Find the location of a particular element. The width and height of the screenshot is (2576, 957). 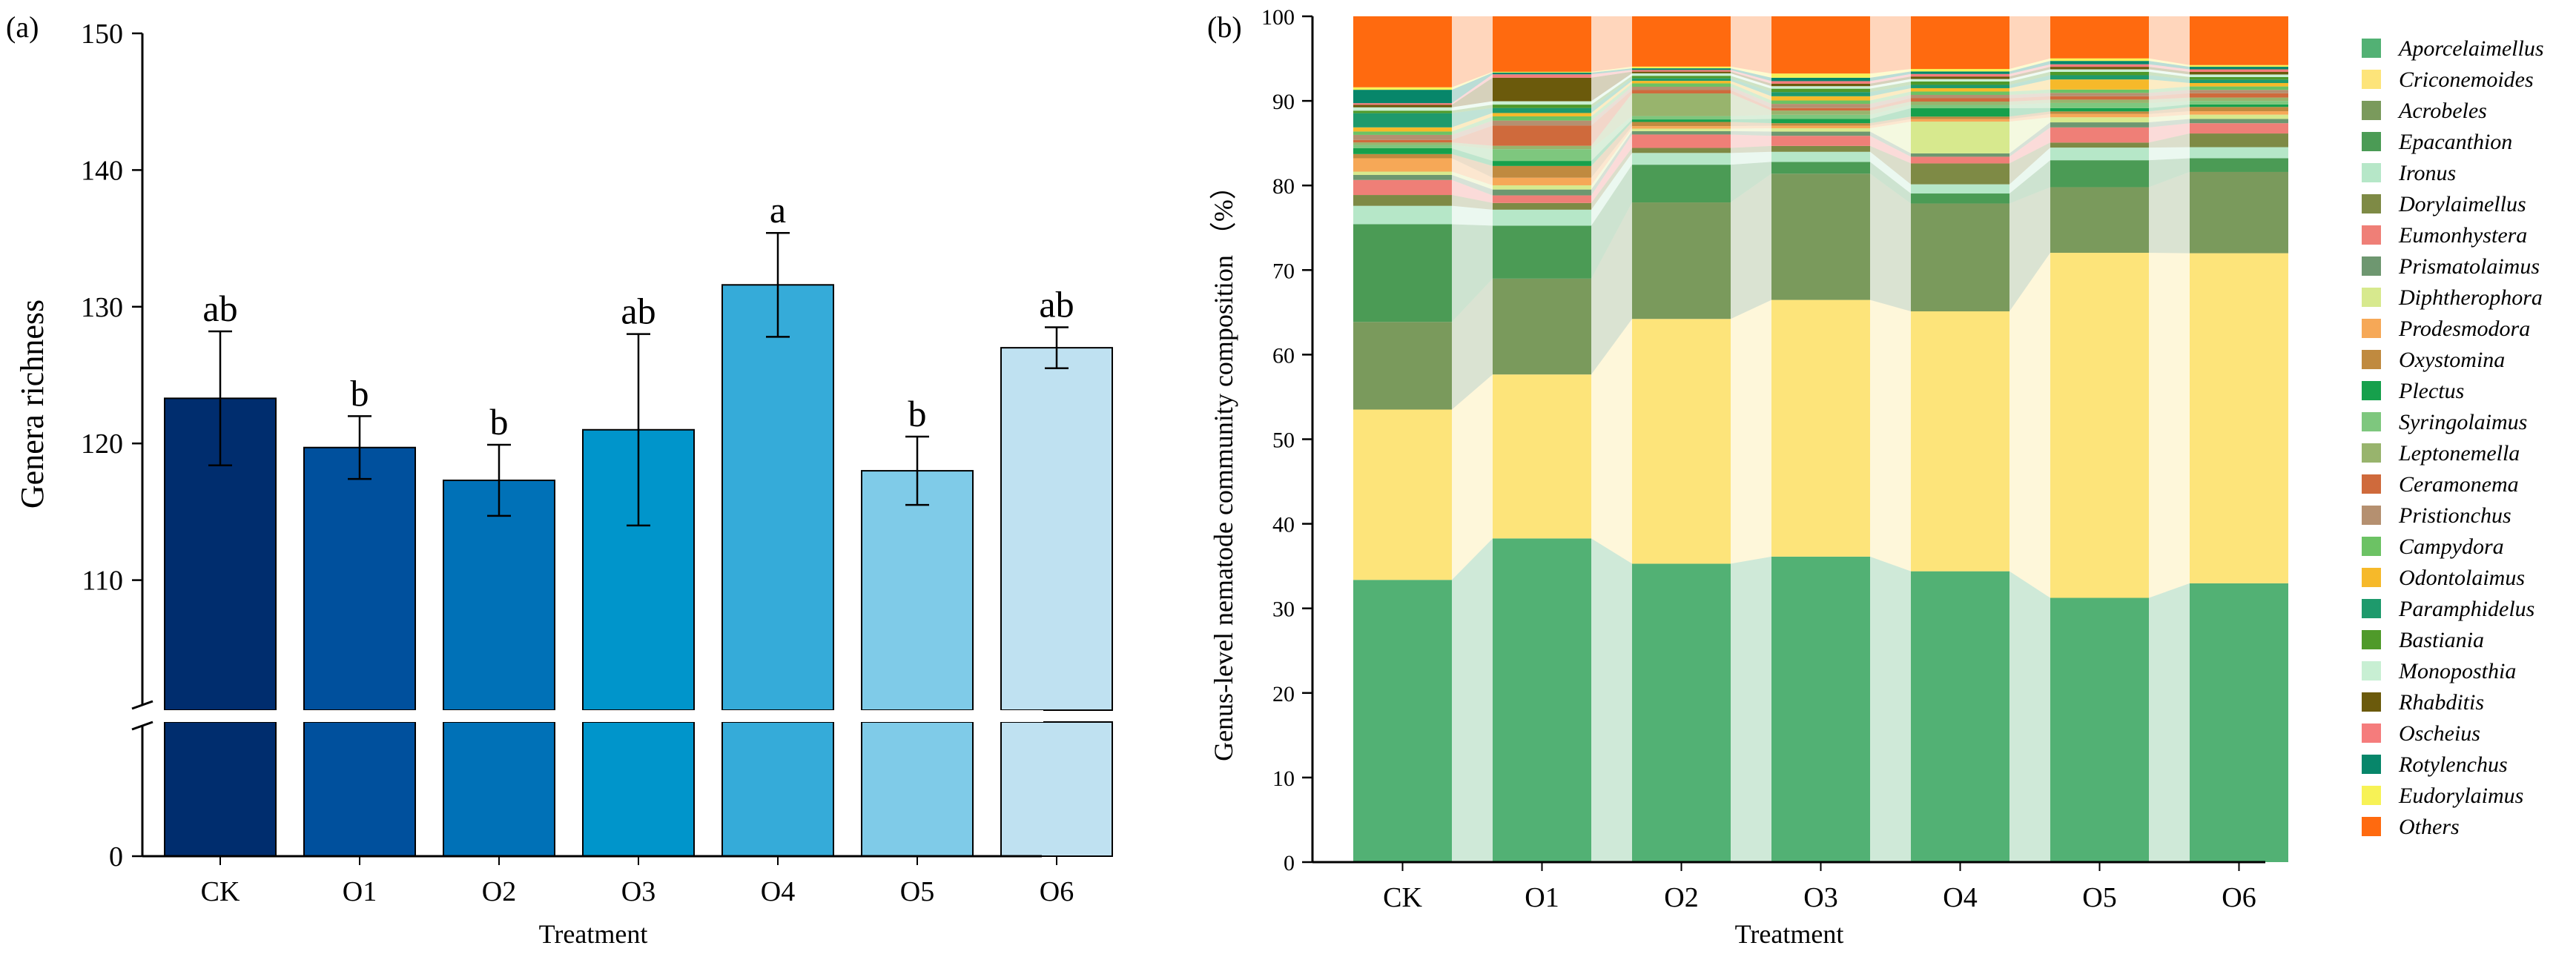

legend-swatch-Prismatolaimus is located at coordinates (2371, 266).